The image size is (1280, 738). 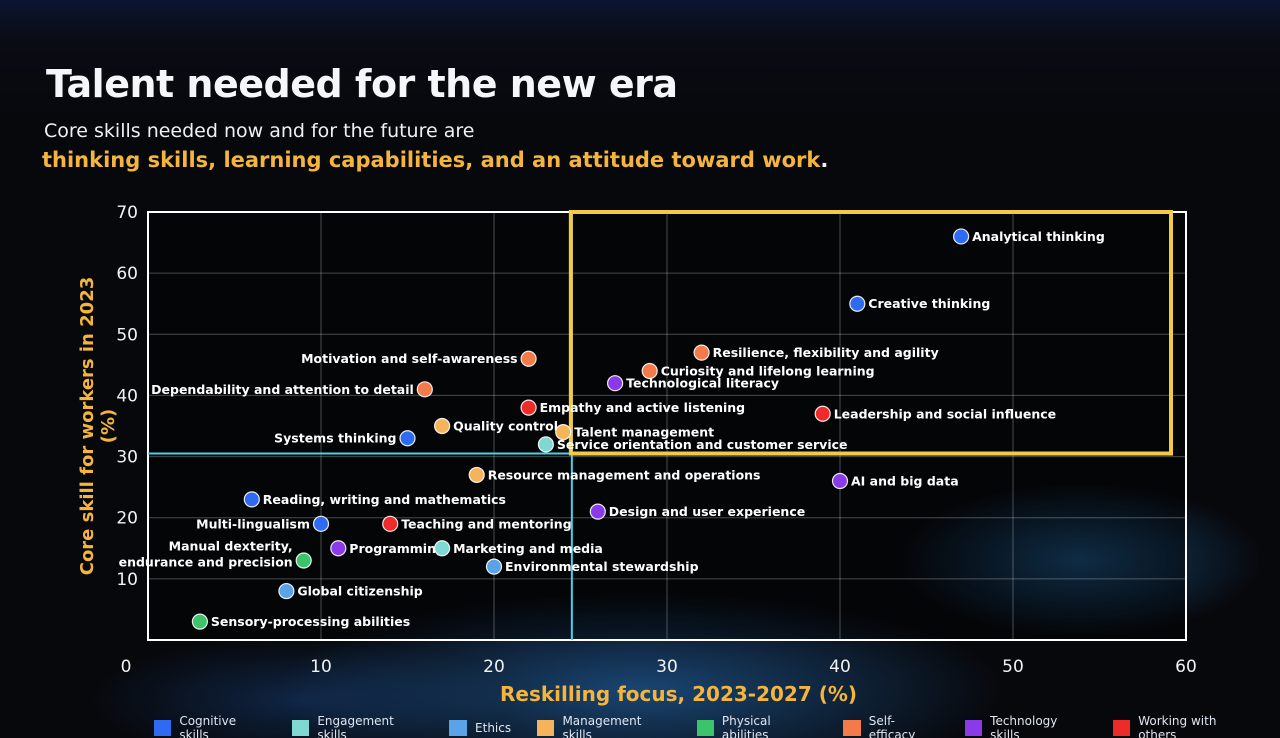 I want to click on y-tick-label: 50, so click(x=127, y=335).